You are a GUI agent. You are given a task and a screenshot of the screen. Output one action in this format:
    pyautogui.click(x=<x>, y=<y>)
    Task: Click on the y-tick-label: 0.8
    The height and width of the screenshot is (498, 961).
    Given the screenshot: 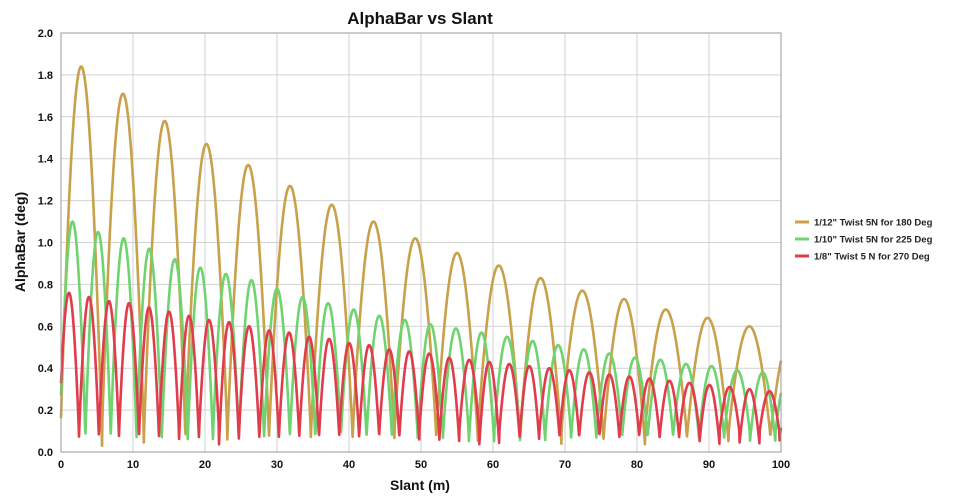 What is the action you would take?
    pyautogui.click(x=45, y=285)
    